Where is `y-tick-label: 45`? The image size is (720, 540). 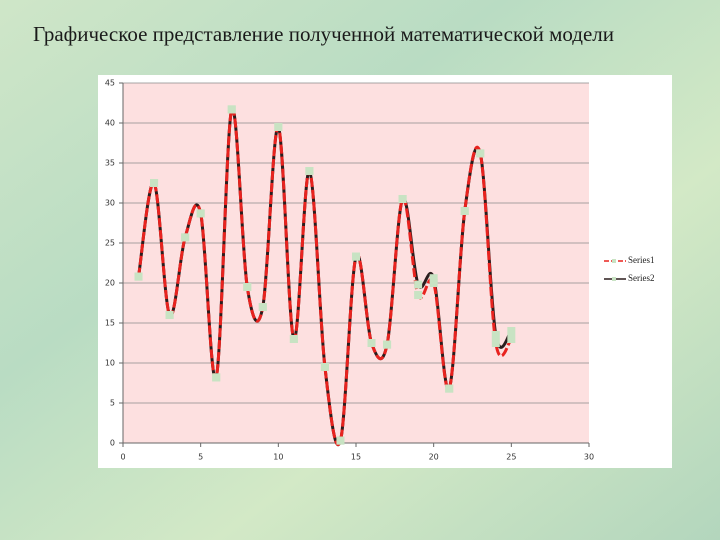
y-tick-label: 45 is located at coordinates (110, 83).